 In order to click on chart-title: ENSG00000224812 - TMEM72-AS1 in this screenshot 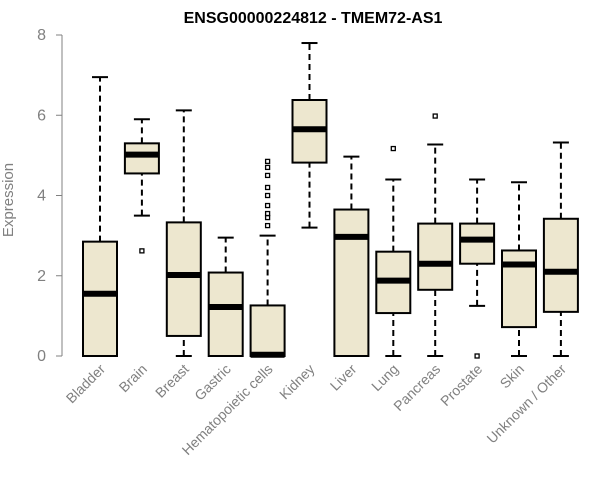, I will do `click(313, 18)`.